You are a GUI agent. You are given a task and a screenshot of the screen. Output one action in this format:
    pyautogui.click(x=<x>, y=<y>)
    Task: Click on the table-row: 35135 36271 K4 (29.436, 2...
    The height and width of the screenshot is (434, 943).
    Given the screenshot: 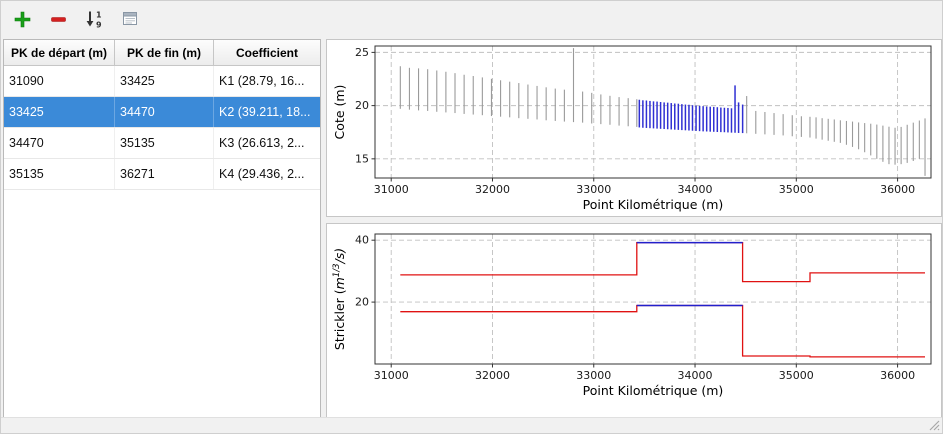 What is the action you would take?
    pyautogui.click(x=162, y=174)
    